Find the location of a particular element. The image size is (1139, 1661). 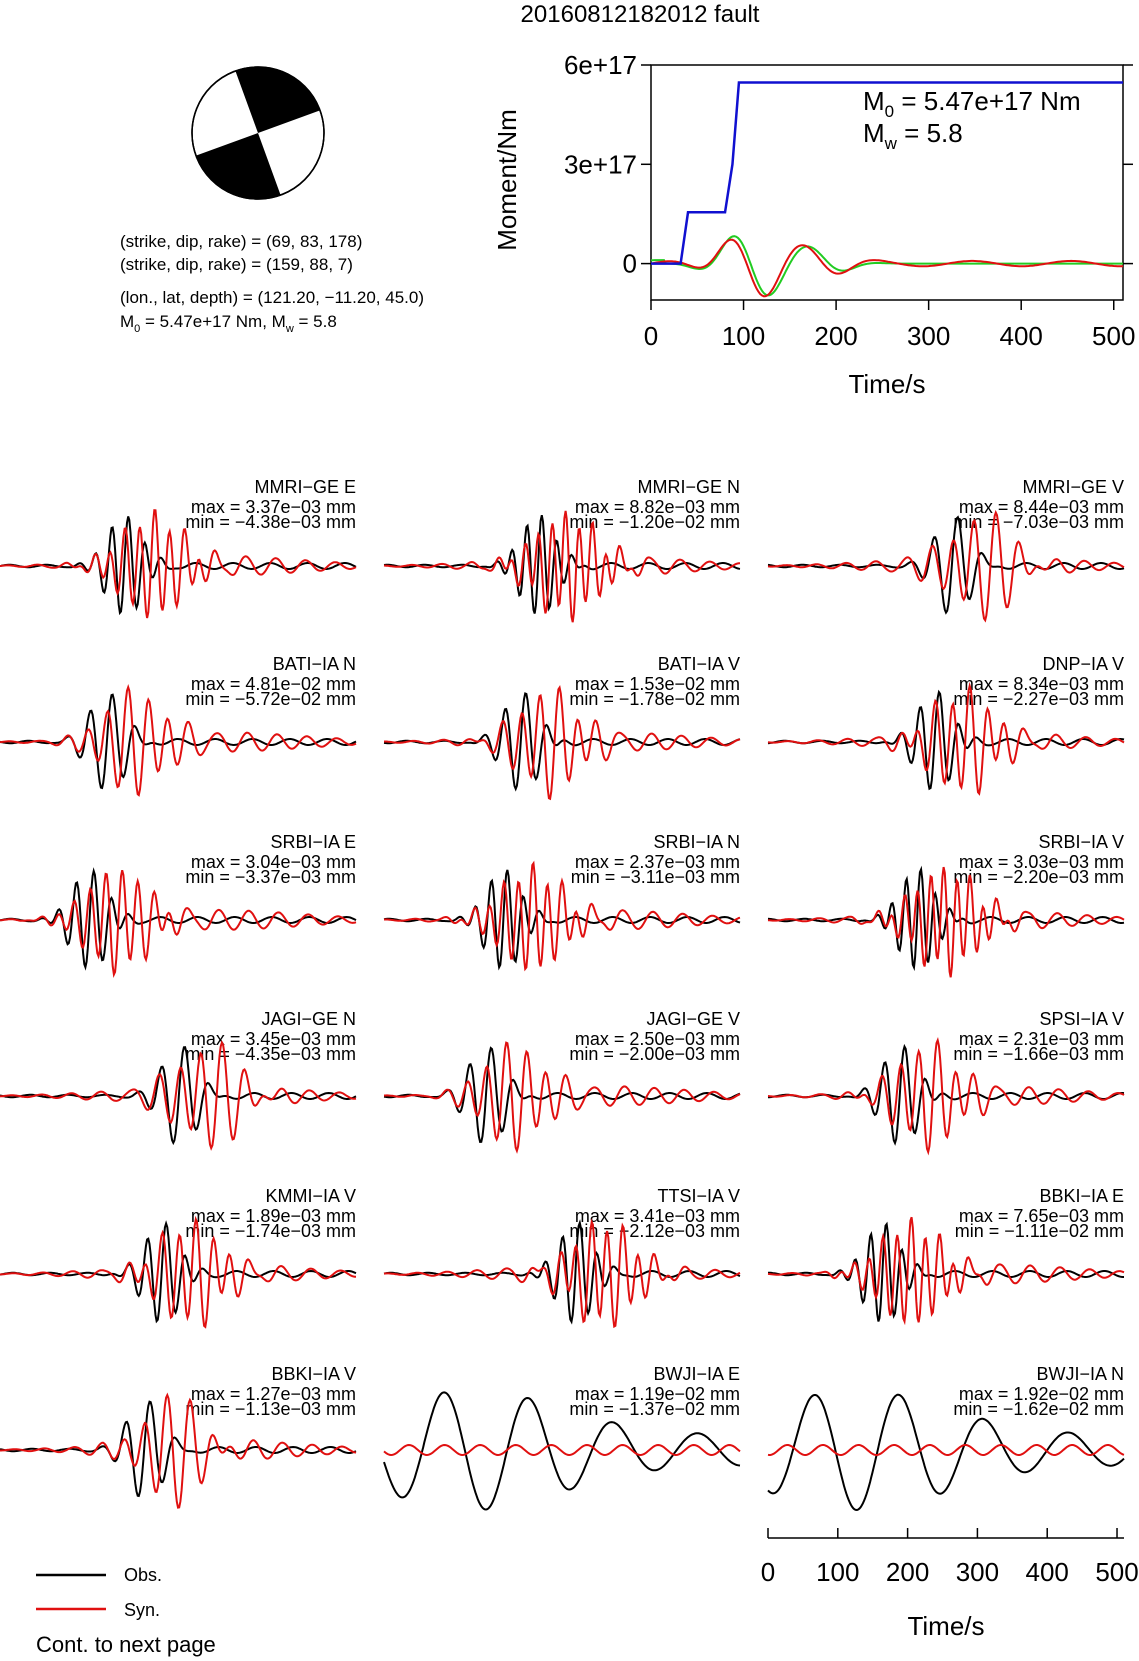

legend: Obs. Syn. is located at coordinates (99, 1592).